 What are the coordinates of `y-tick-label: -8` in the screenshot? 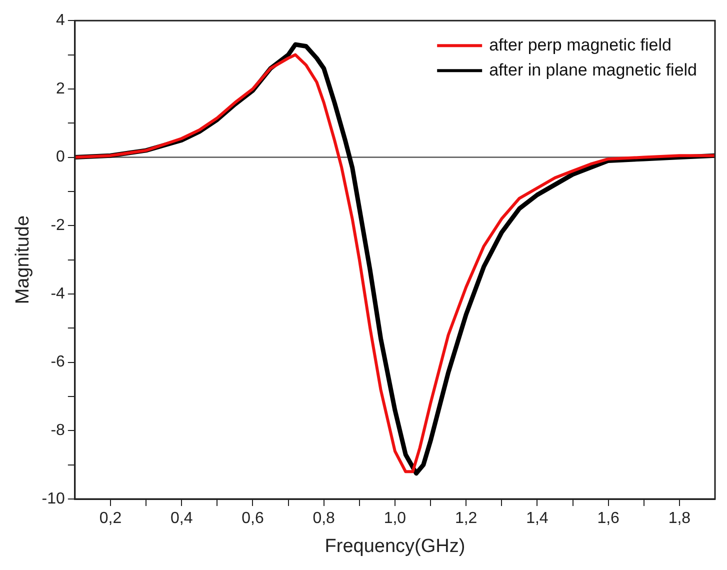 It's located at (58, 431).